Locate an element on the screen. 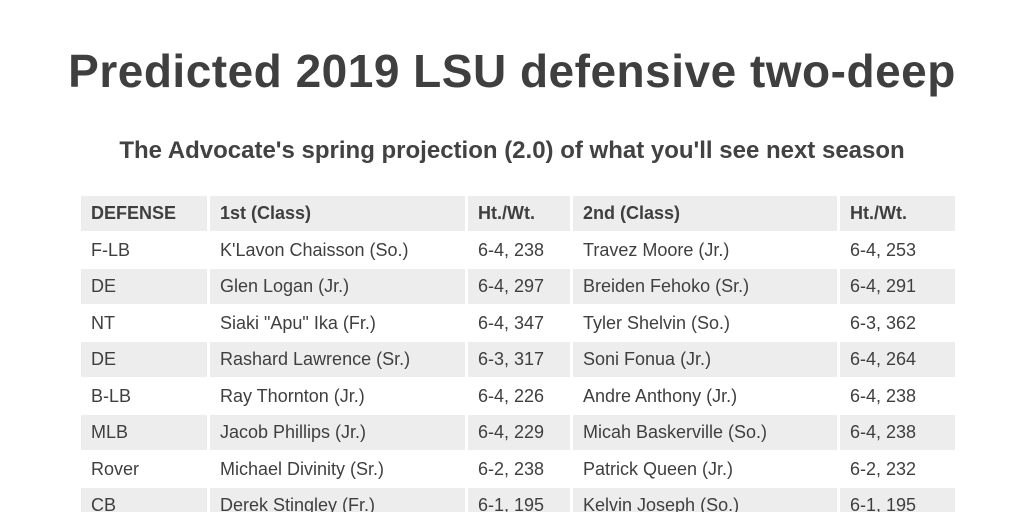  first-htwt-cell: 6-2, 238 is located at coordinates (519, 468).